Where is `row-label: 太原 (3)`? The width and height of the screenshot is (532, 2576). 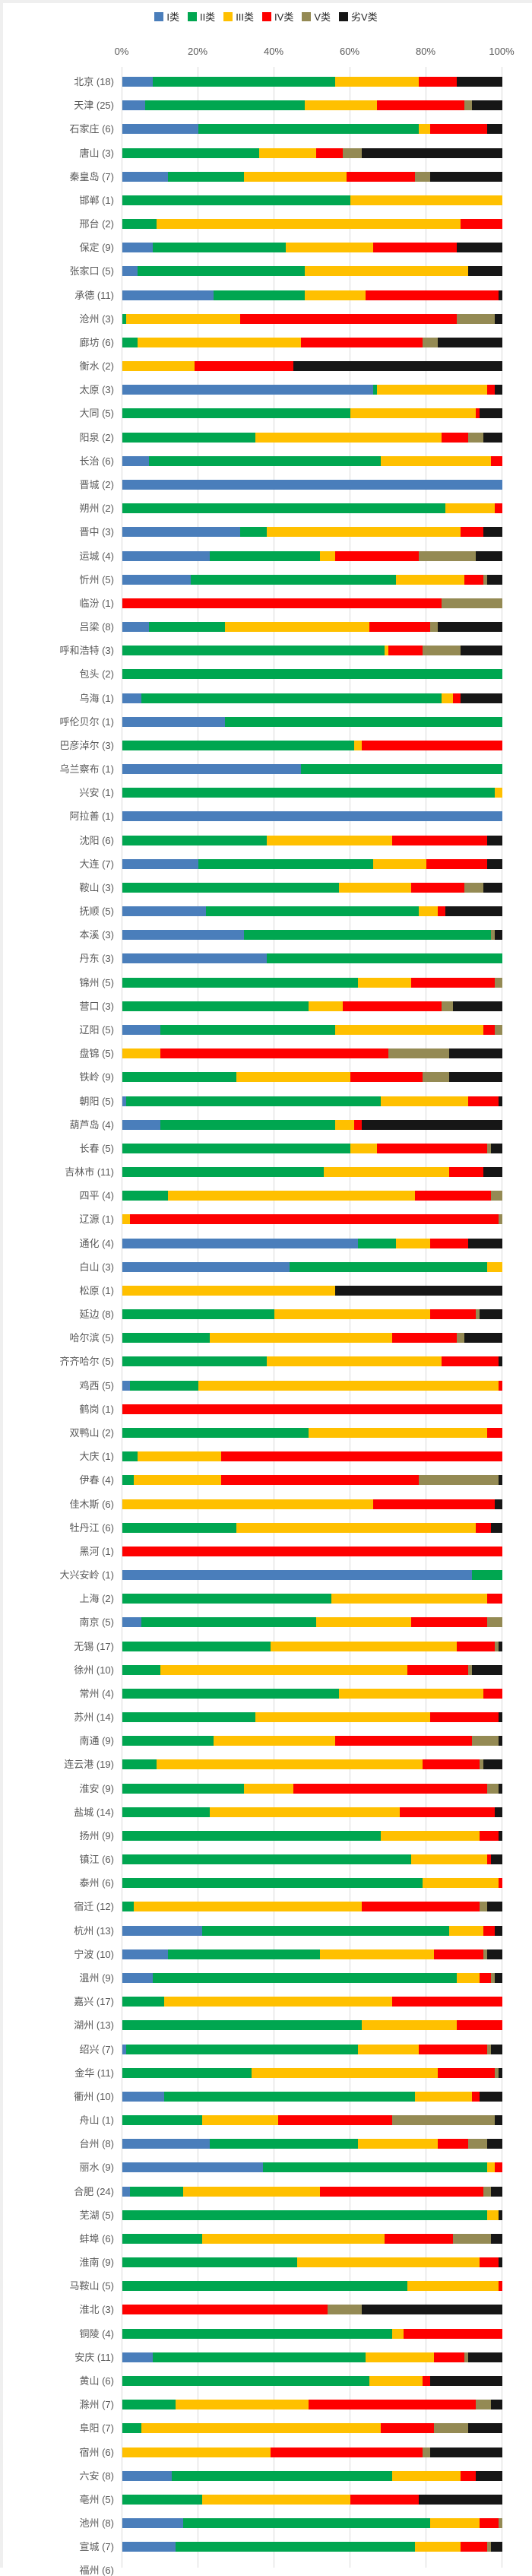 row-label: 太原 (3) is located at coordinates (97, 389).